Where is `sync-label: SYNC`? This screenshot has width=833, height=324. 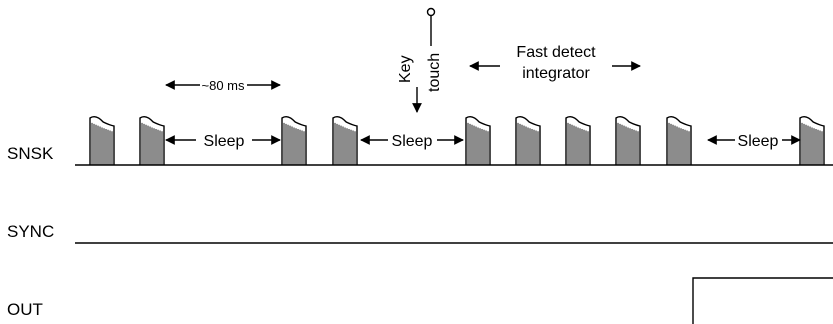
sync-label: SYNC is located at coordinates (30, 231).